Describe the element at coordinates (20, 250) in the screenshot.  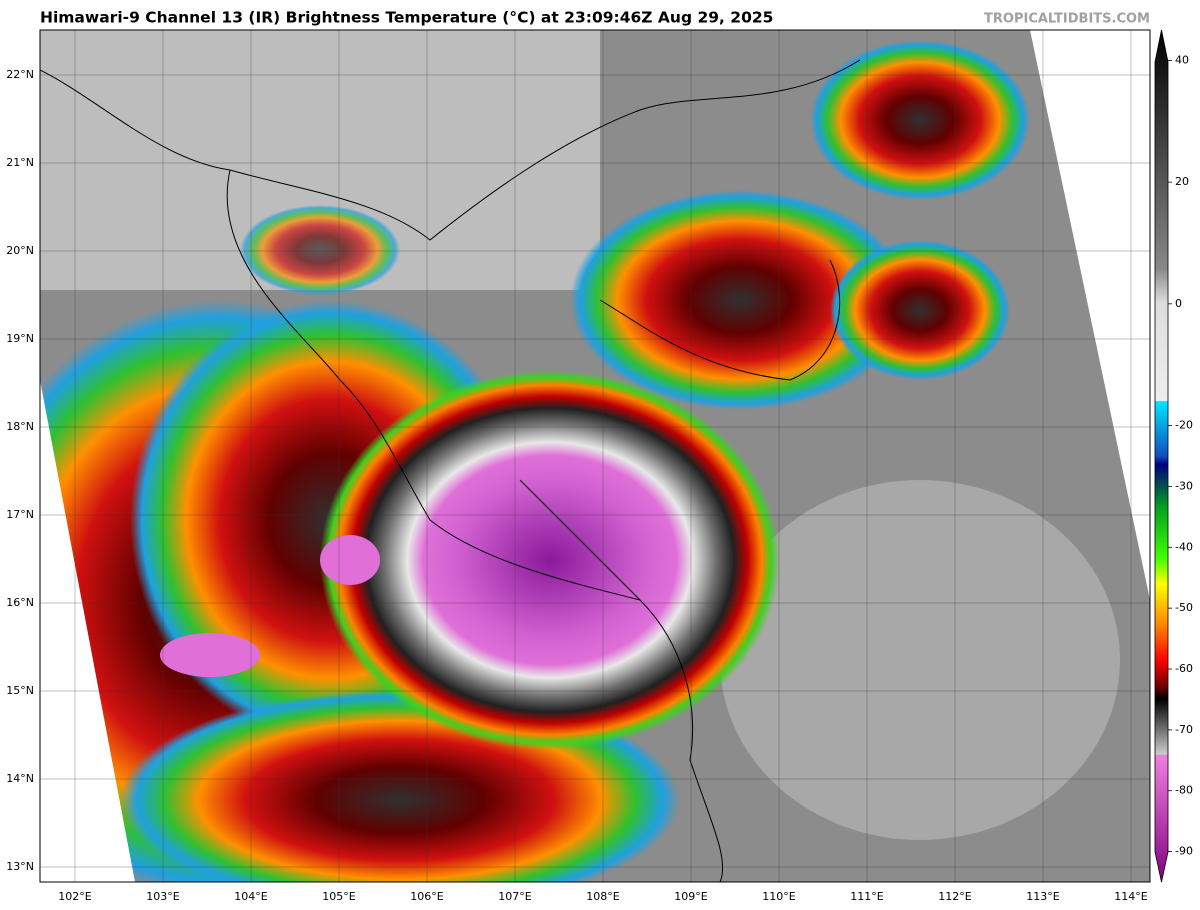
I see `latitude-label: 20°N` at that location.